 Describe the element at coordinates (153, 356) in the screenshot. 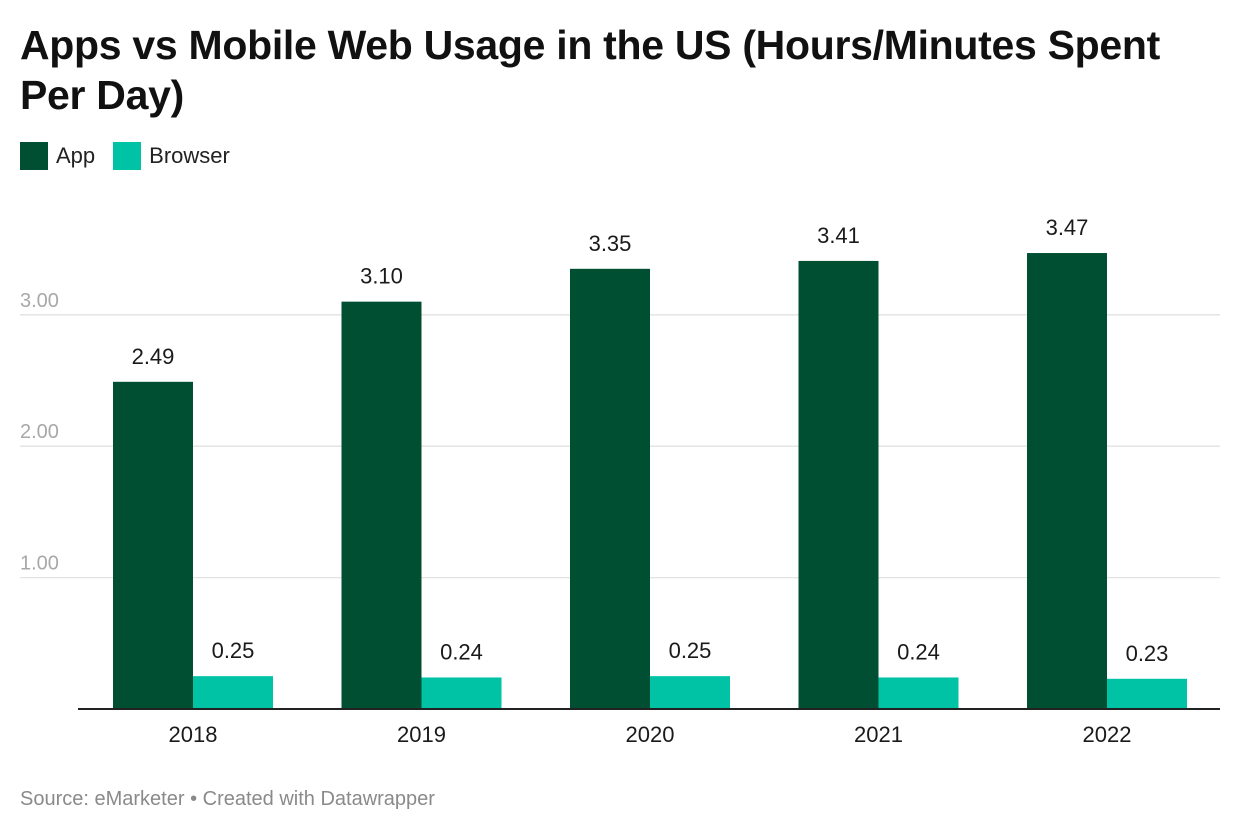

I see `data-label-app-2018: 2.49` at that location.